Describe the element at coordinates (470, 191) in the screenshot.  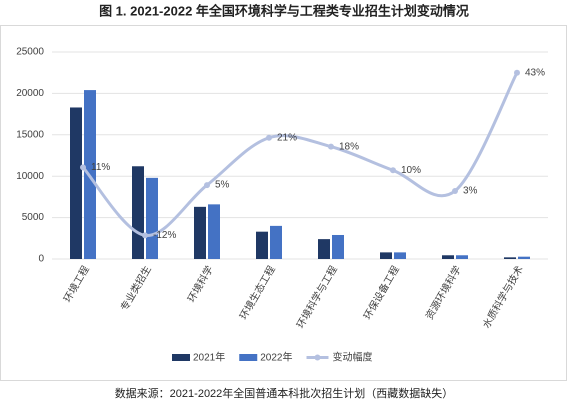
I see `data-label: 3%` at that location.